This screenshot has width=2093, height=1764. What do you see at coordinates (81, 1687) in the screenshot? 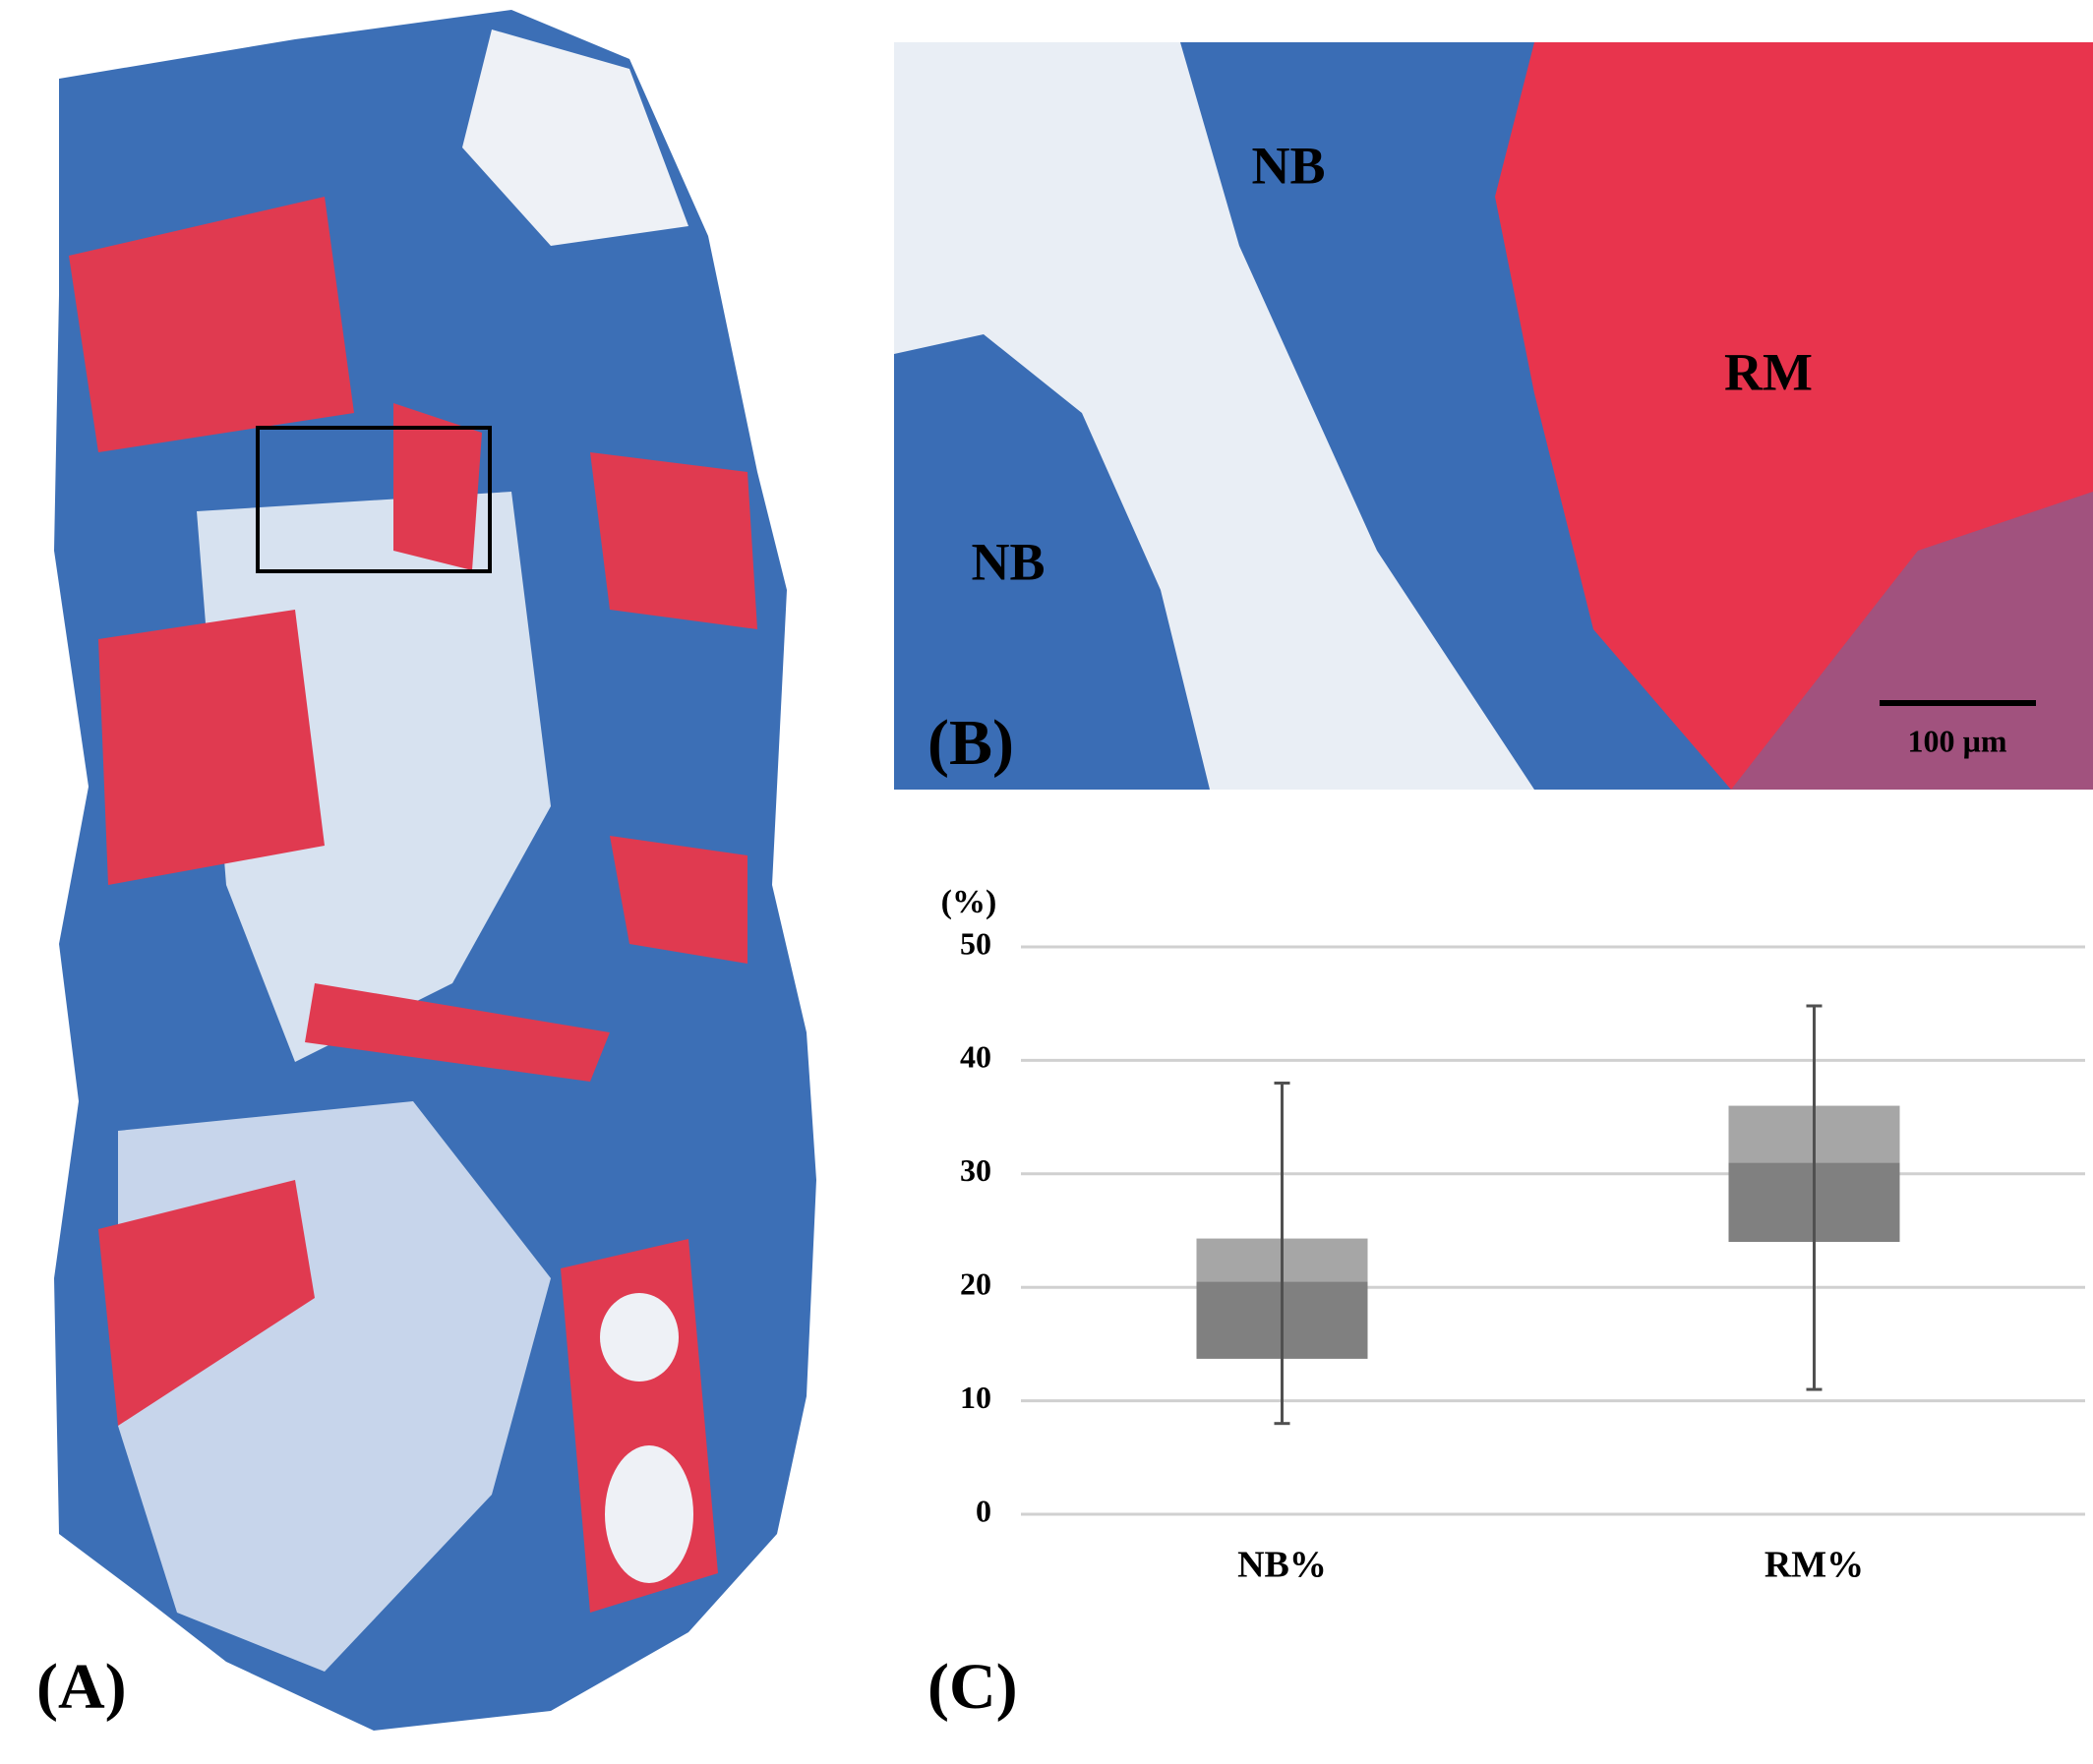
I see `panel-label: (A)` at bounding box center [81, 1687].